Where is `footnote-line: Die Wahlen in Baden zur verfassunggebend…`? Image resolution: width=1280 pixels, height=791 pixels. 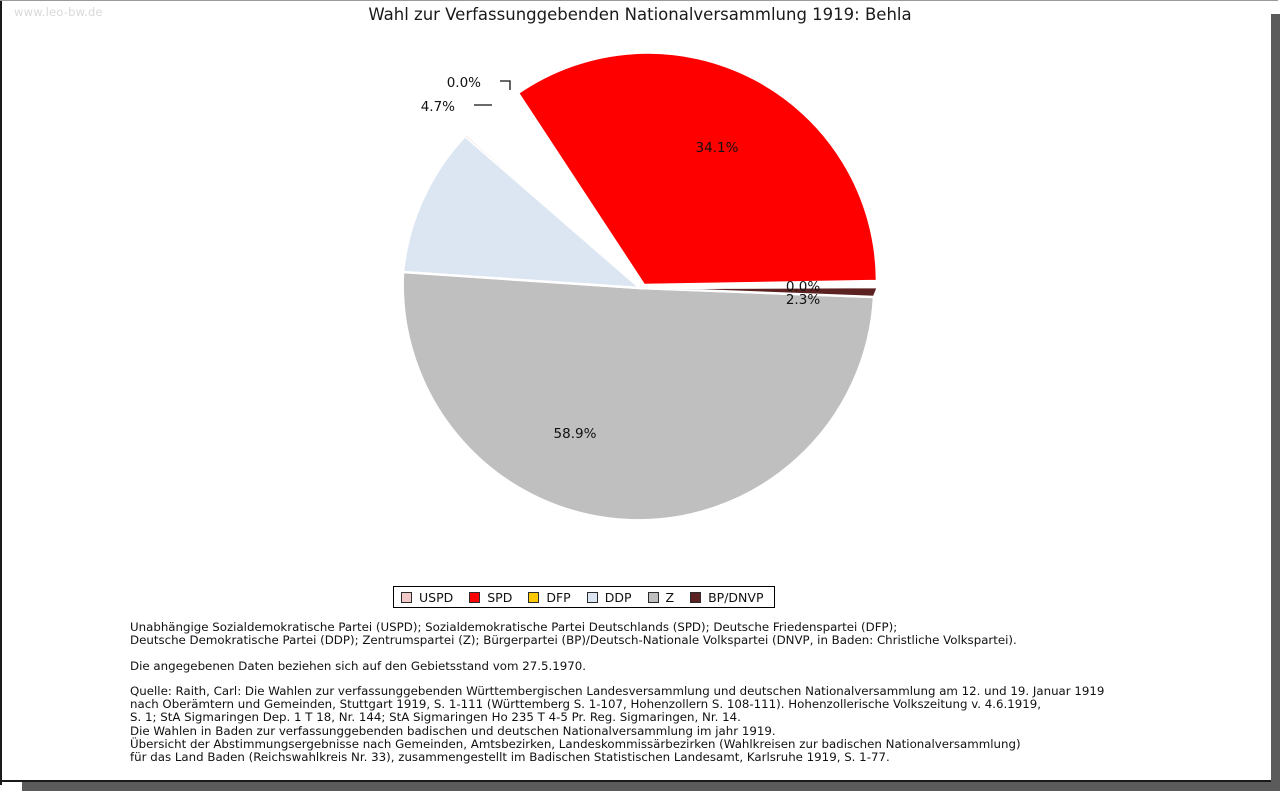
footnote-line: Die Wahlen in Baden zur verfassunggebend… is located at coordinates (453, 730).